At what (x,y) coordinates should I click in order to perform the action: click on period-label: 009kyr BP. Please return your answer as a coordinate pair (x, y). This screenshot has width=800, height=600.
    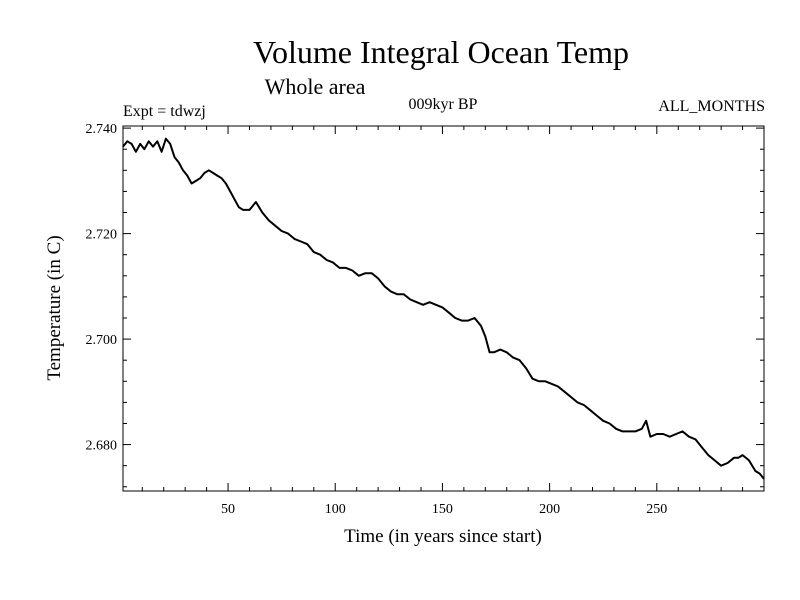
    Looking at the image, I should click on (443, 104).